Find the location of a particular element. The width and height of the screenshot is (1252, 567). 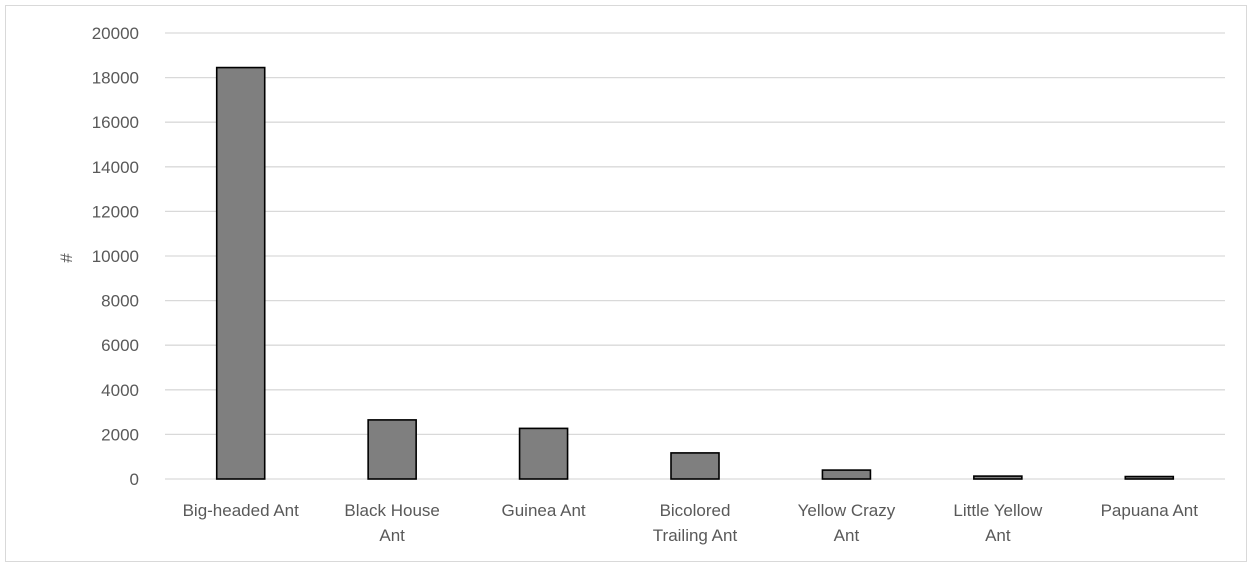

y-tick-label: 10000 is located at coordinates (115, 256).